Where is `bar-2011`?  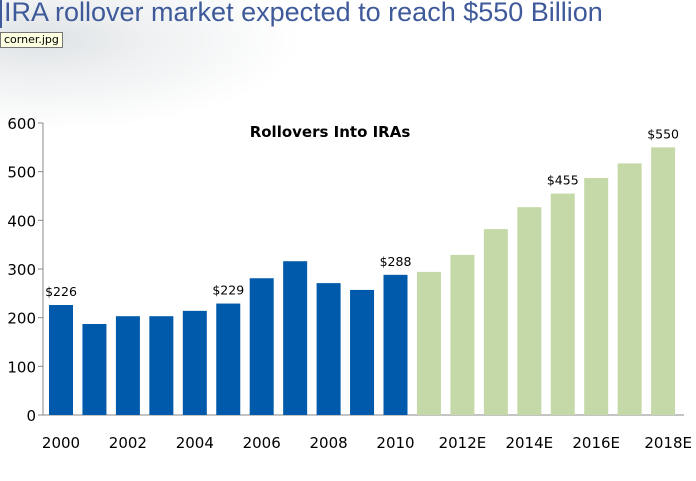 bar-2011 is located at coordinates (428, 343).